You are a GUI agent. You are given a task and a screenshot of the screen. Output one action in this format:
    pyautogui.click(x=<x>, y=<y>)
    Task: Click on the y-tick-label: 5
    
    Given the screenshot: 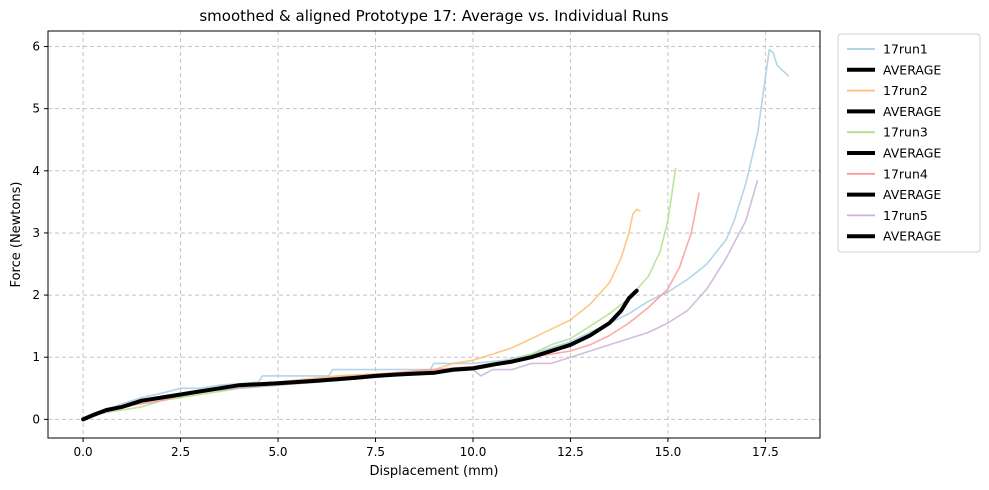 What is the action you would take?
    pyautogui.click(x=36, y=109)
    